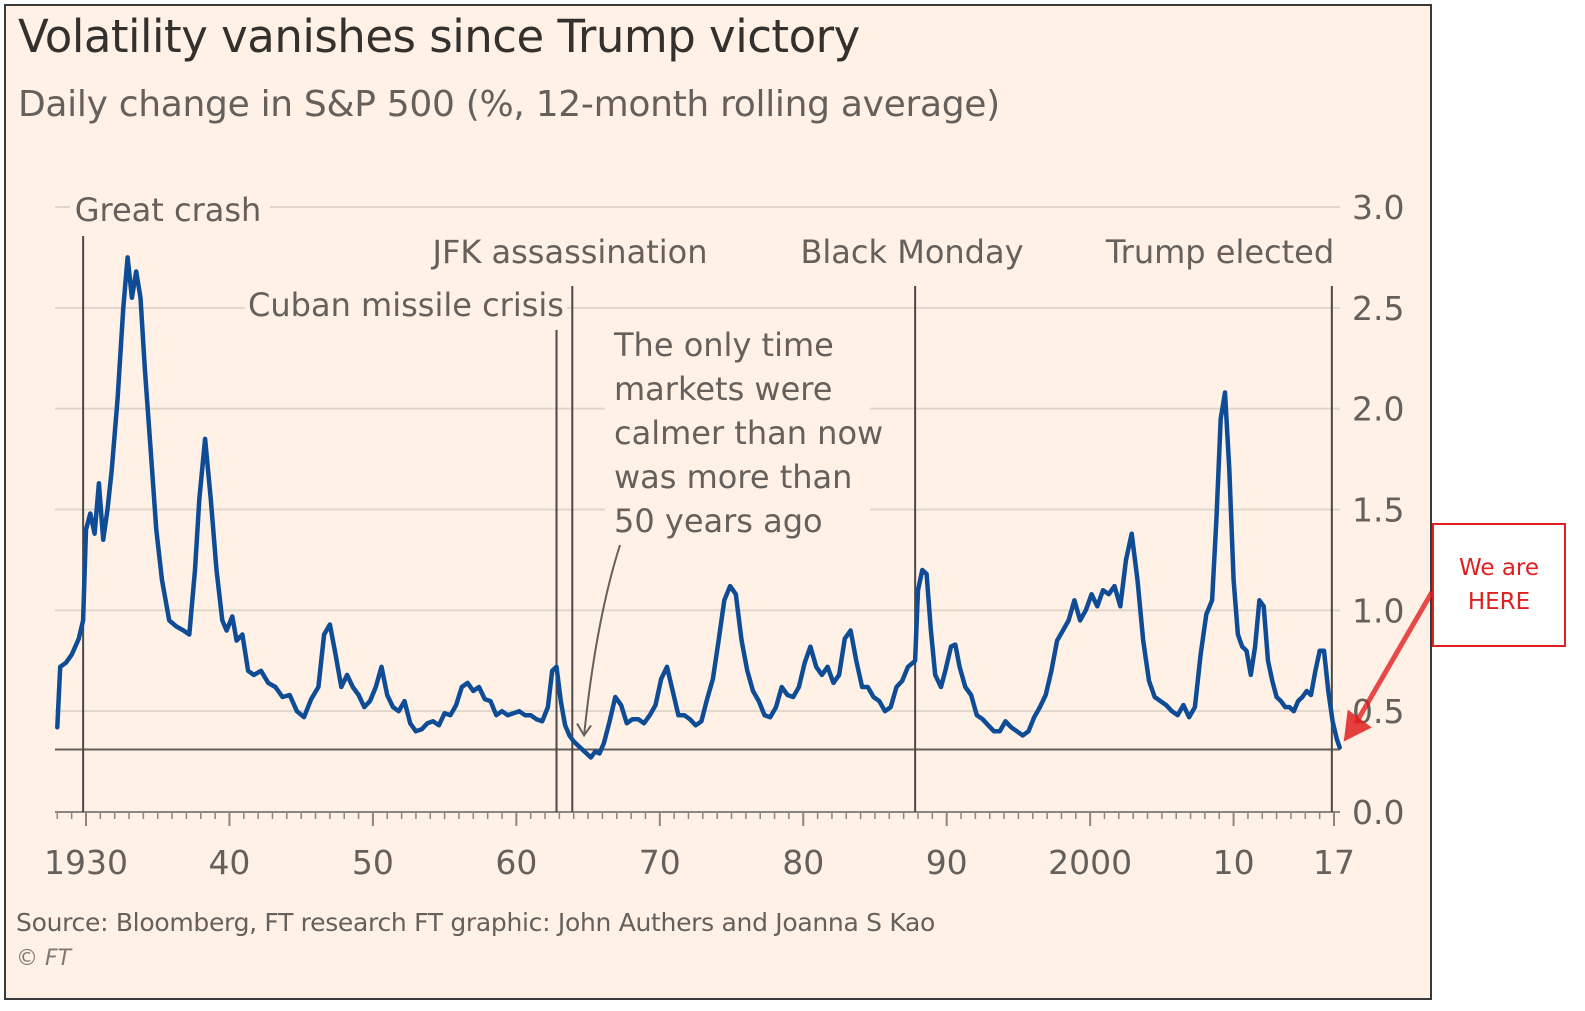  I want to click on annotation-arrowhead, so click(584, 730).